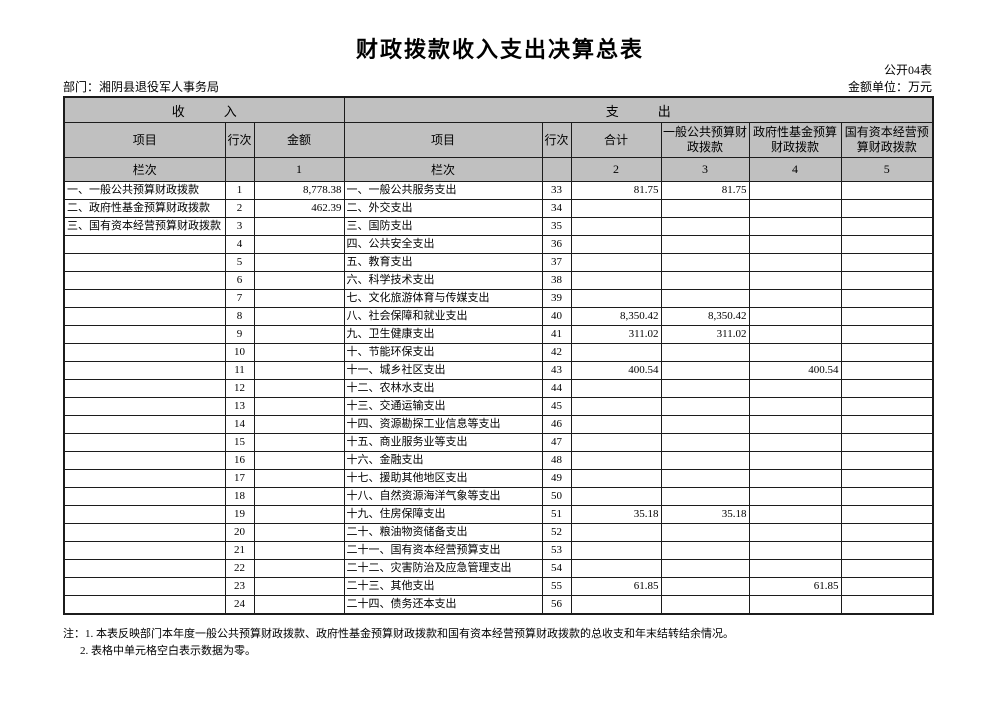 This screenshot has width=1000, height=706. What do you see at coordinates (443, 605) in the screenshot?
I see `expense-item-cell: 二十四、债务还本支出` at bounding box center [443, 605].